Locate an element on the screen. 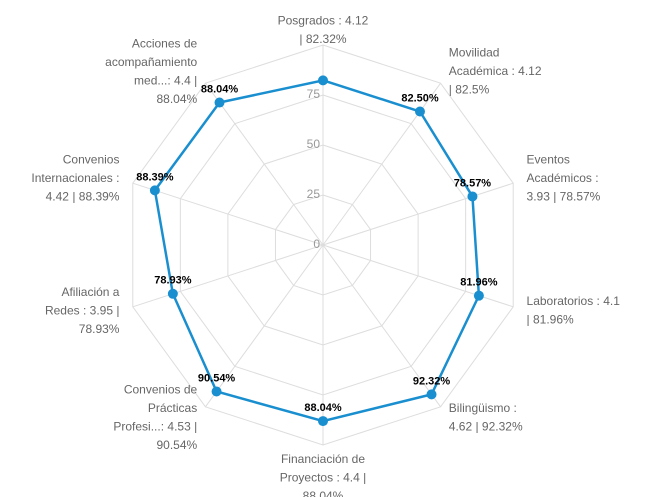  category-label: Académicos : is located at coordinates (563, 178).